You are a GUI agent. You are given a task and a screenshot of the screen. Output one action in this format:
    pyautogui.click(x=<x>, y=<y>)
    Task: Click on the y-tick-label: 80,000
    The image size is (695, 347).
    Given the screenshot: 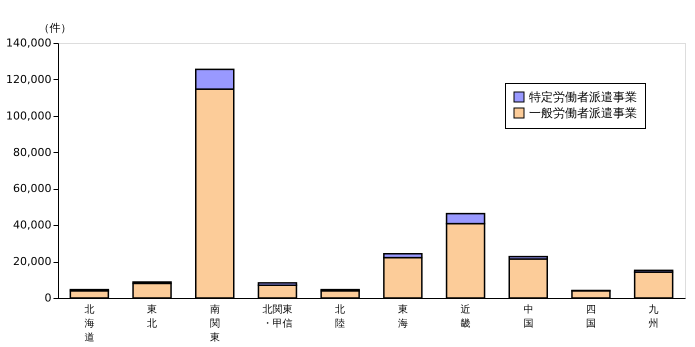 What is the action you would take?
    pyautogui.click(x=32, y=152)
    